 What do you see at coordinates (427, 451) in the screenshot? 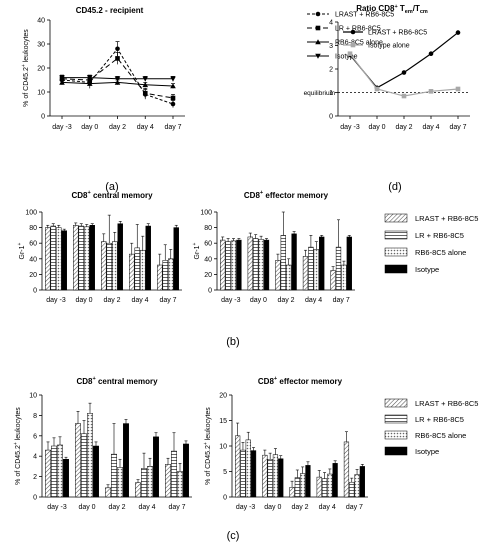
I see `legend-label: Isotype` at bounding box center [427, 451].